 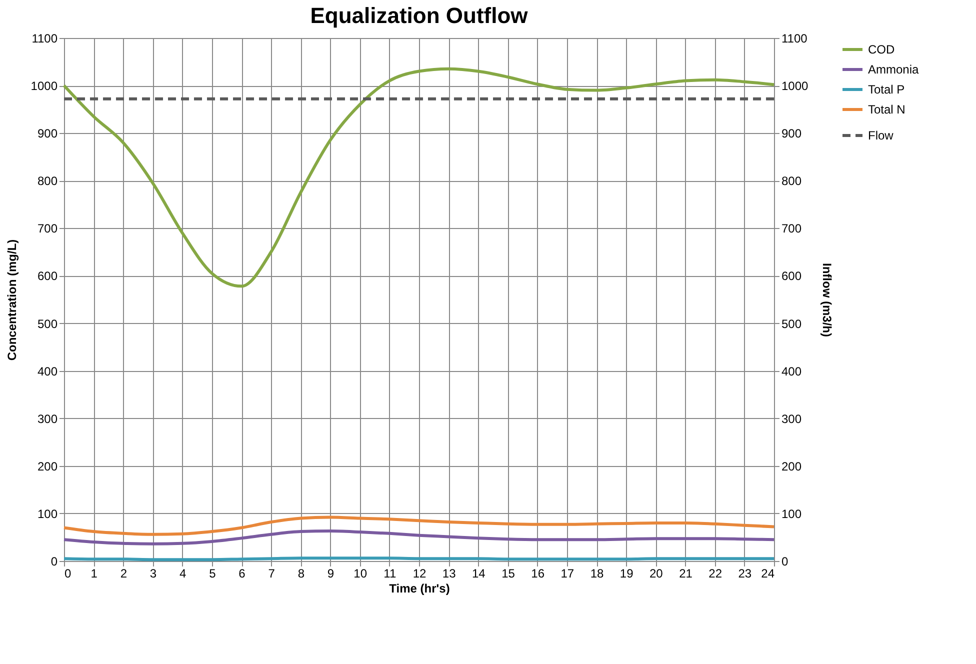 What do you see at coordinates (792, 371) in the screenshot?
I see `y2-tick-label: 400` at bounding box center [792, 371].